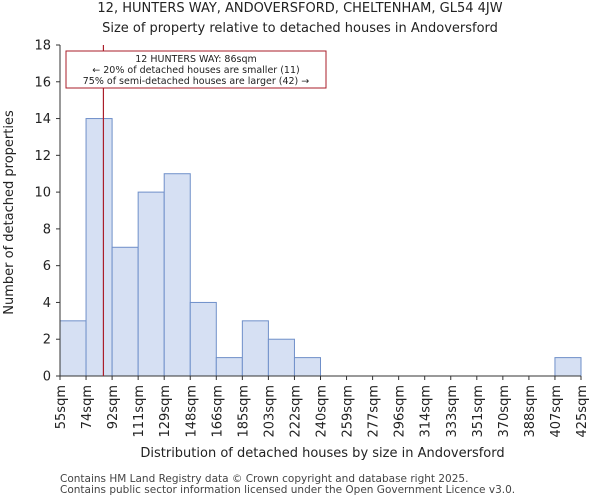  What do you see at coordinates (42, 82) in the screenshot?
I see `y-tick-label: 16` at bounding box center [42, 82].